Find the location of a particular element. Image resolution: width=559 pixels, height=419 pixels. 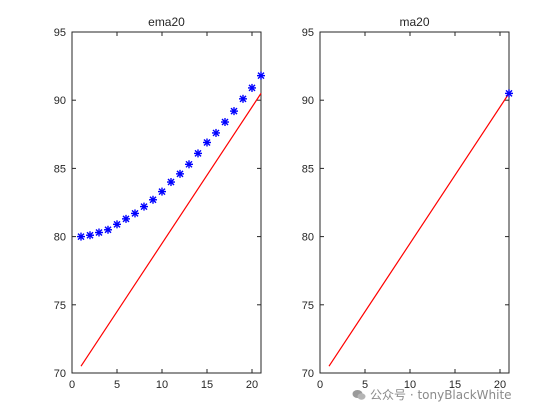

watermark: 公众号 · tonyBlackWhite is located at coordinates (432, 394).